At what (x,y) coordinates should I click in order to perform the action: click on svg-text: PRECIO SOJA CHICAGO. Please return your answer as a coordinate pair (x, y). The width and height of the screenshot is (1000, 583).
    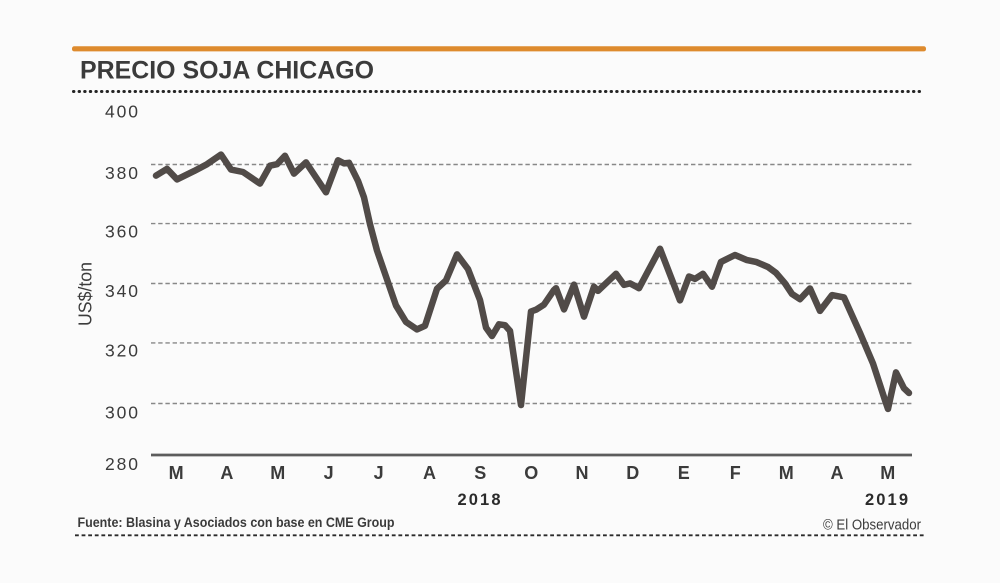
    Looking at the image, I should click on (227, 70).